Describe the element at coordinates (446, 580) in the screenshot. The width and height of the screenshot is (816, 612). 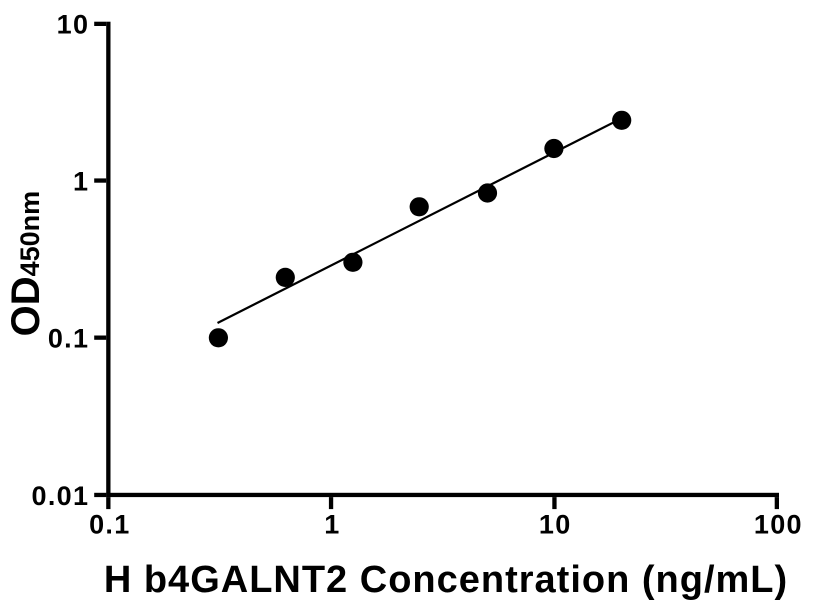
I see `svg-text:H b4GALNT2 Concentration (ng/m: H b4GALNT2 Concentration (ng/mL)` at that location.